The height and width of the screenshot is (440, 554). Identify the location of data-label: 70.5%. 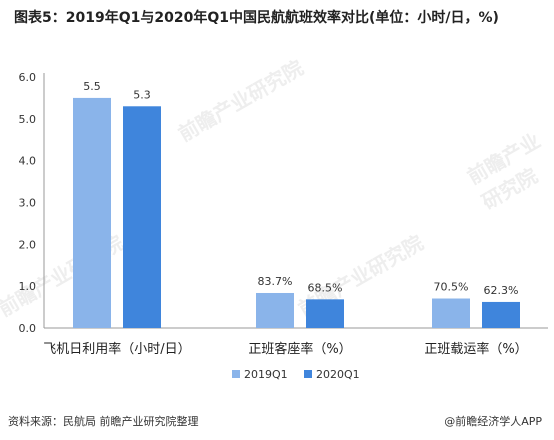
(451, 287).